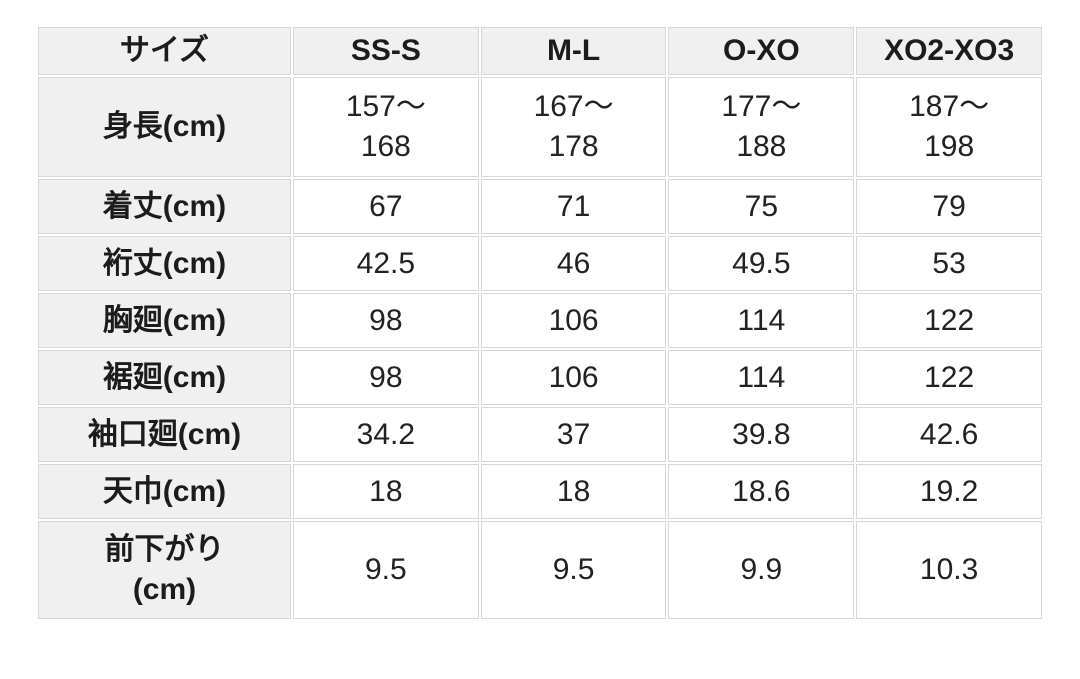 The width and height of the screenshot is (1080, 679). Describe the element at coordinates (164, 263) in the screenshot. I see `row-label: 裄丈(cm)` at that location.